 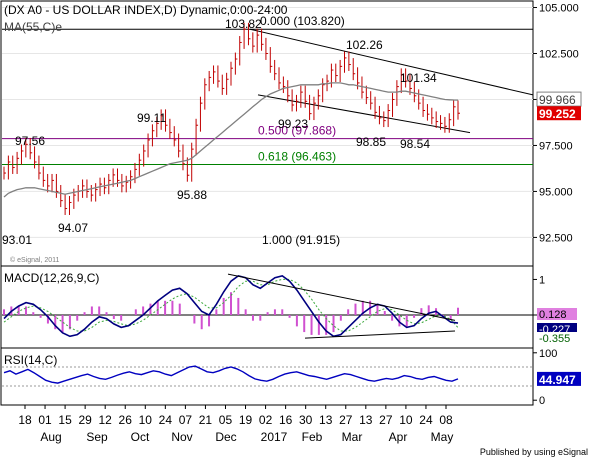 I want to click on macd-value-label: 0.128, so click(x=553, y=315).